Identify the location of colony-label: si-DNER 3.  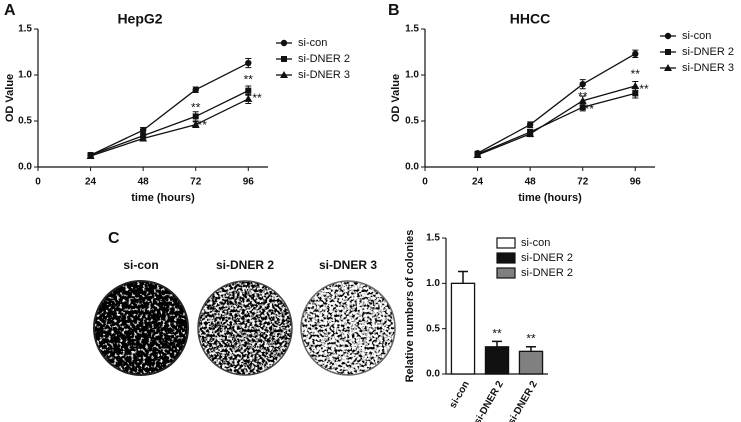
(348, 265).